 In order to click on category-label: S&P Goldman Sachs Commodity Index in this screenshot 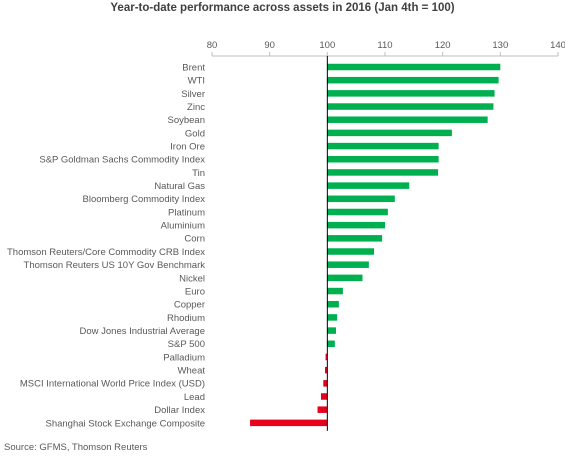, I will do `click(122, 160)`.